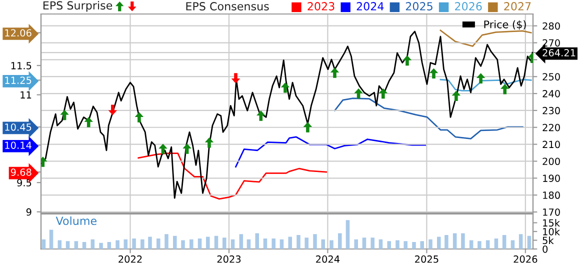  Describe the element at coordinates (21, 172) in the screenshot. I see `y-tick-label: 9.68` at that location.